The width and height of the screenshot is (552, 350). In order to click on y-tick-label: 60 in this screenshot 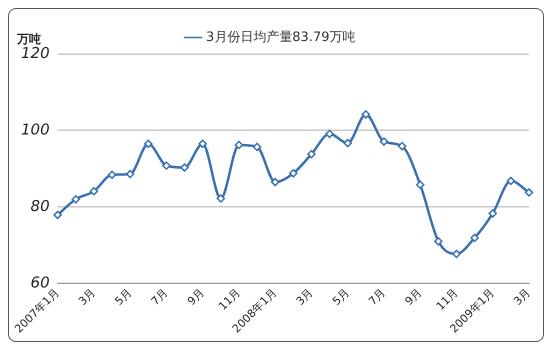, I will do `click(40, 282)`.